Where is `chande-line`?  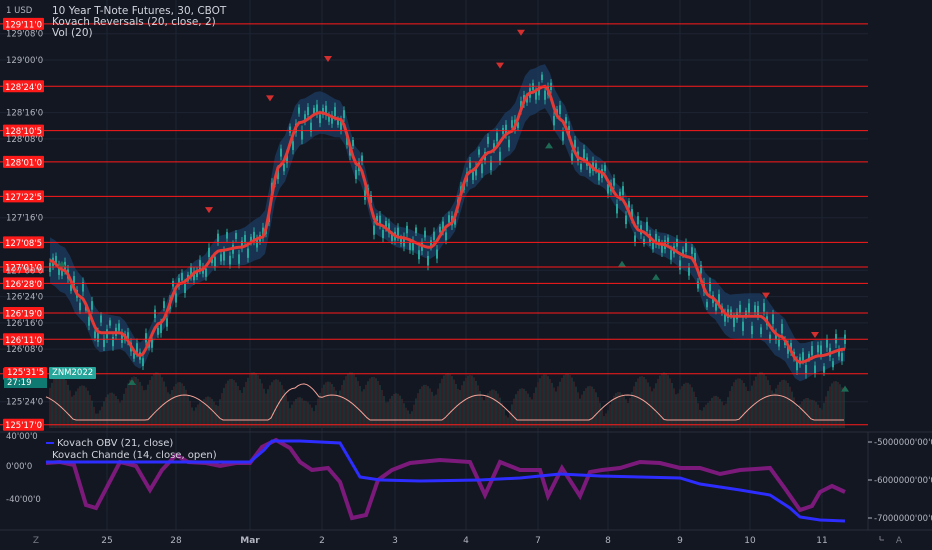 chande-line is located at coordinates (445, 479).